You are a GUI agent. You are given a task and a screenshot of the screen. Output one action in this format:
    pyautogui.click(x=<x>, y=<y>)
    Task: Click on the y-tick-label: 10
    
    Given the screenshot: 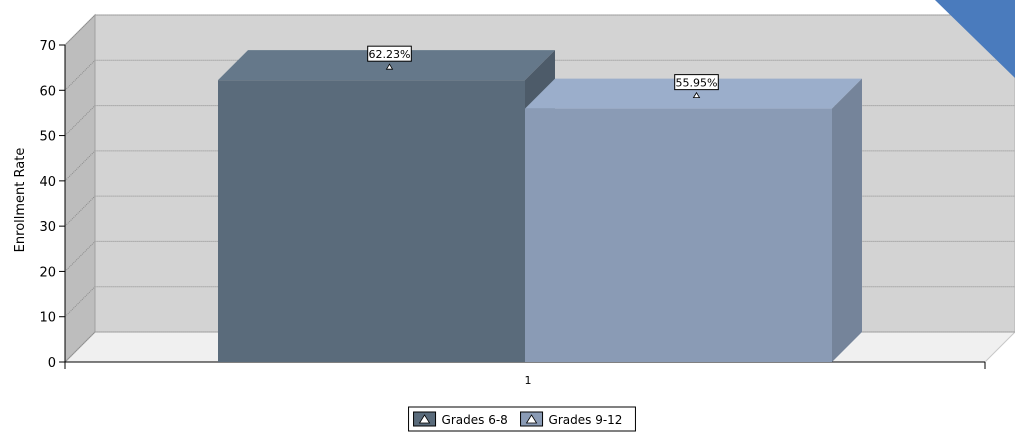 What is the action you would take?
    pyautogui.click(x=47, y=318)
    